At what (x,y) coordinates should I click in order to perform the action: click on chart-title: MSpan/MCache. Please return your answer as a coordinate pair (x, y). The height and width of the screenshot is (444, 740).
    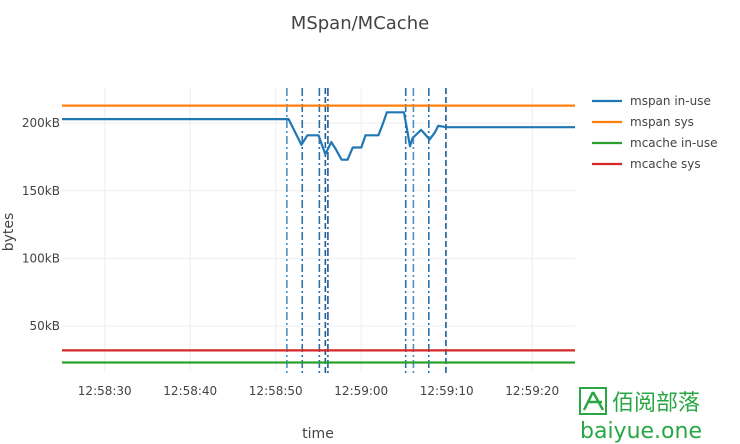
    Looking at the image, I should click on (360, 23).